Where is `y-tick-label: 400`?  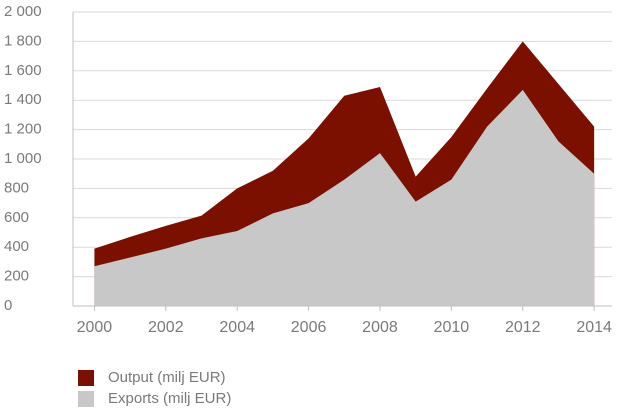
y-tick-label: 400 is located at coordinates (16, 246).